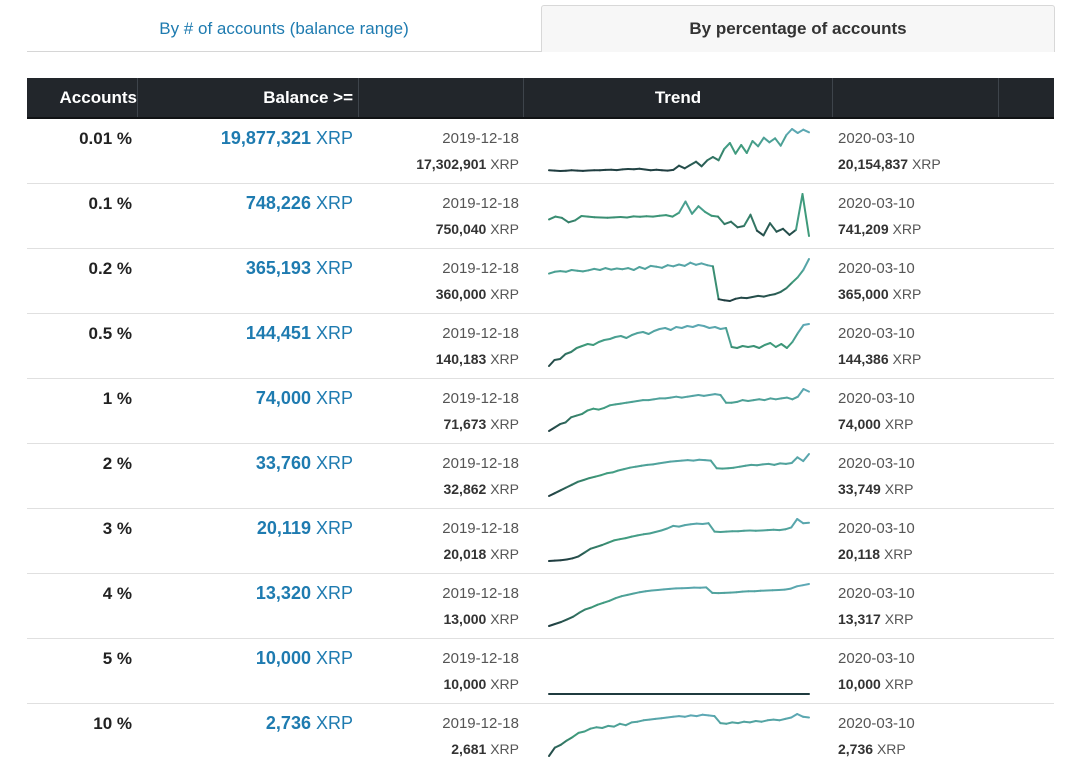  Describe the element at coordinates (260, 138) in the screenshot. I see `balance-threshold-link: 19,877,321 XRP` at that location.